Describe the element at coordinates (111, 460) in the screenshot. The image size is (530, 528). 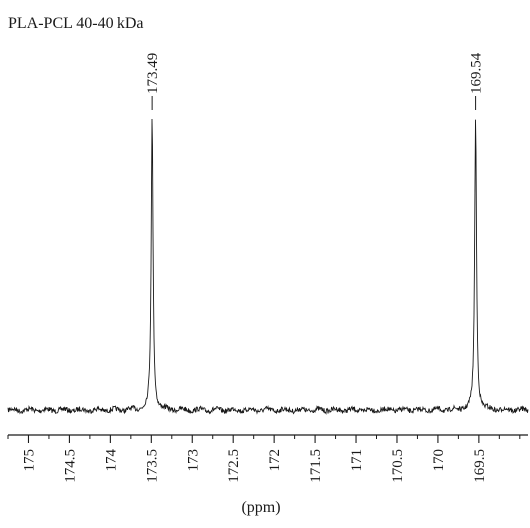
I see `x-tick-label: 174` at that location.